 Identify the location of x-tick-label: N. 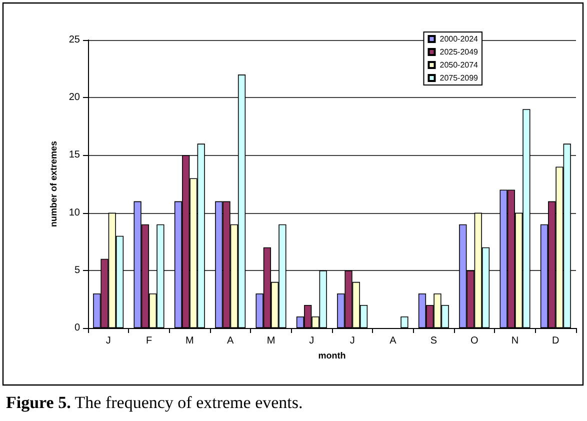
(515, 341).